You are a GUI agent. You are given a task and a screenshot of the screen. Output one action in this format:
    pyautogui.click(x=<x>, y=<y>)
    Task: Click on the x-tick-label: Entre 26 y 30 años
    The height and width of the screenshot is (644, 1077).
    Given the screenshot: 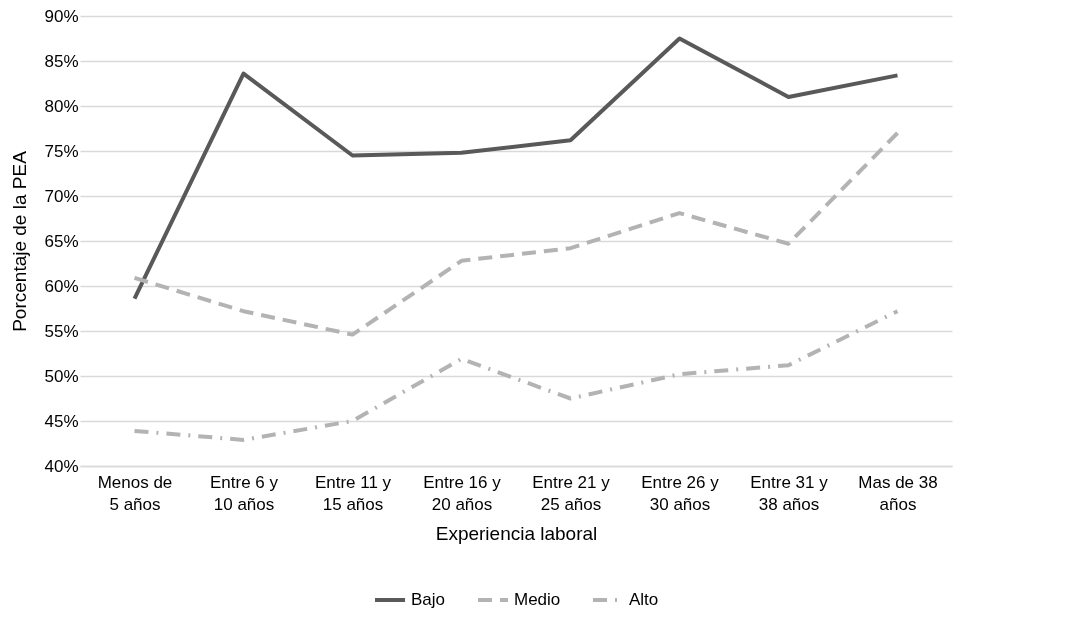 What is the action you would take?
    pyautogui.click(x=680, y=493)
    